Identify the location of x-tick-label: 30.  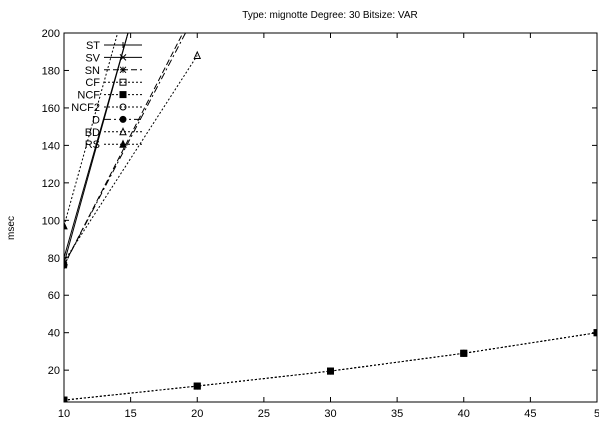
(330, 414).